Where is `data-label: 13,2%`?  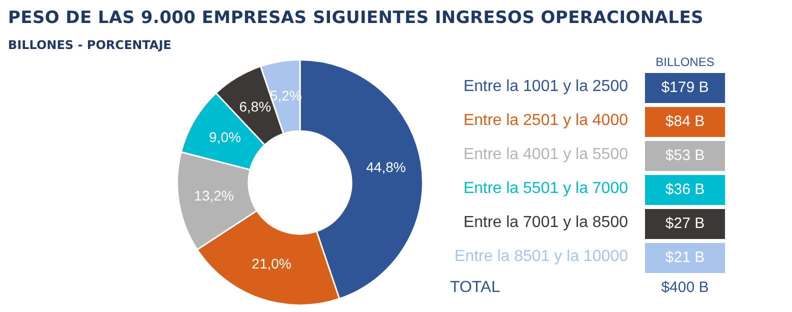
data-label: 13,2% is located at coordinates (214, 196).